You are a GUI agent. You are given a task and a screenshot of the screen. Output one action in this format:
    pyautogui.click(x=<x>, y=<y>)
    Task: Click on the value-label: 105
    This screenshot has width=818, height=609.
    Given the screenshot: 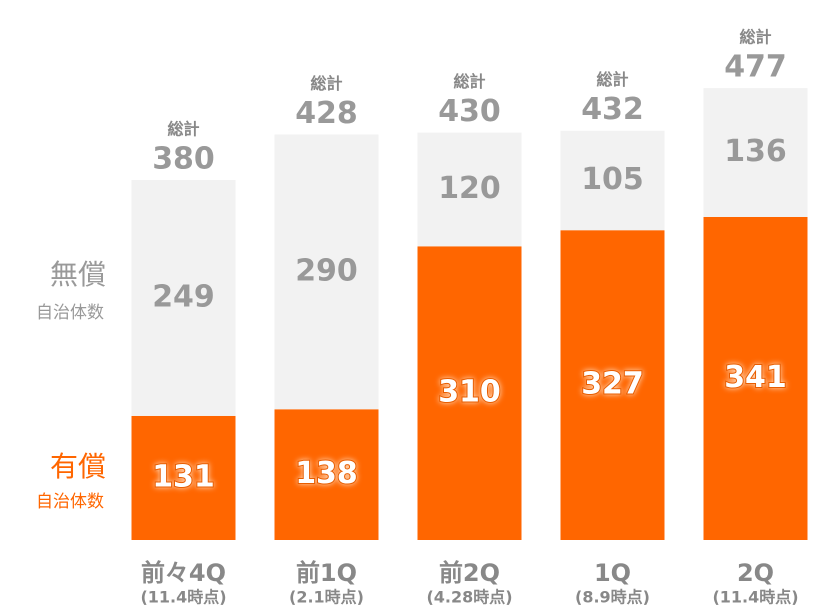 What is the action you would take?
    pyautogui.click(x=612, y=179)
    